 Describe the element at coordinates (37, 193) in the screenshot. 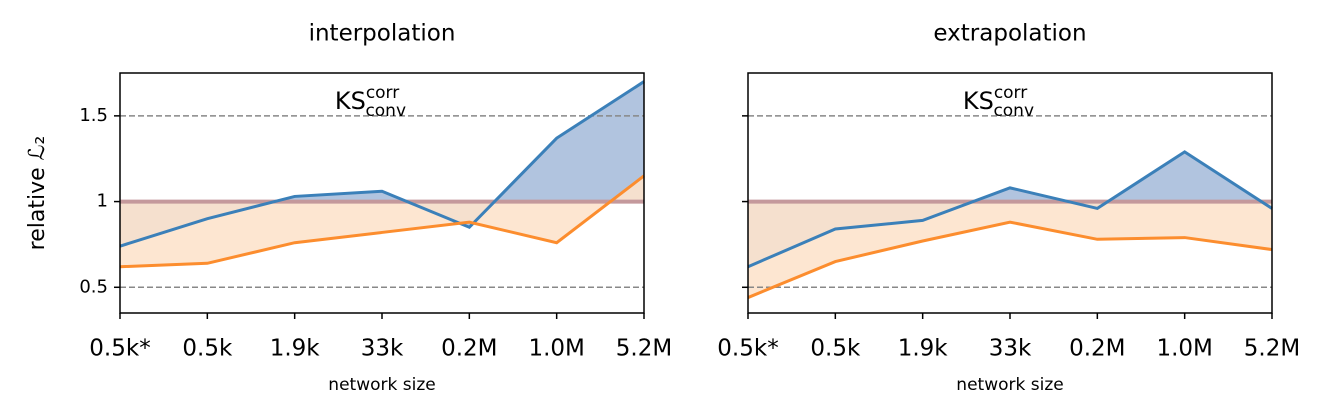

I see `y-axis-label: relative ℒ₂` at that location.